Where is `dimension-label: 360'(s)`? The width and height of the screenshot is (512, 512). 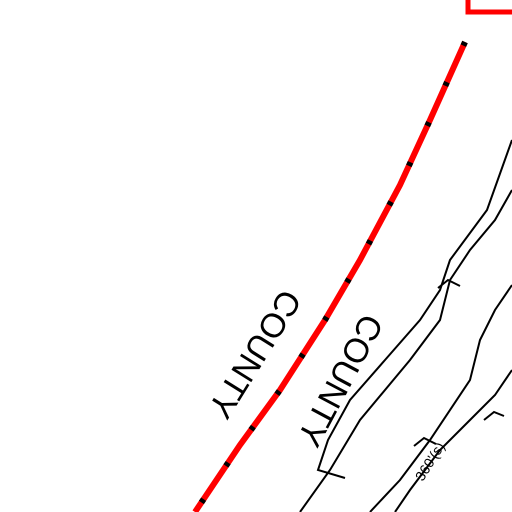 dimension-label: 360'(s) is located at coordinates (430, 461).